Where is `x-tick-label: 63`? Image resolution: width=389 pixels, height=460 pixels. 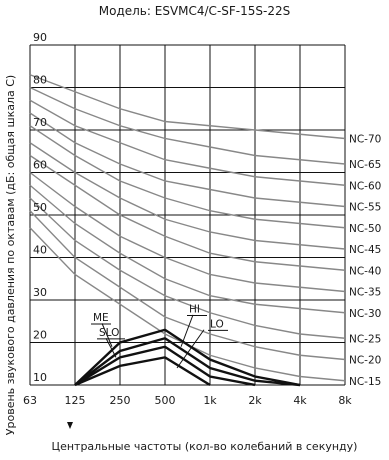
x-tick-label: 63 is located at coordinates (30, 400).